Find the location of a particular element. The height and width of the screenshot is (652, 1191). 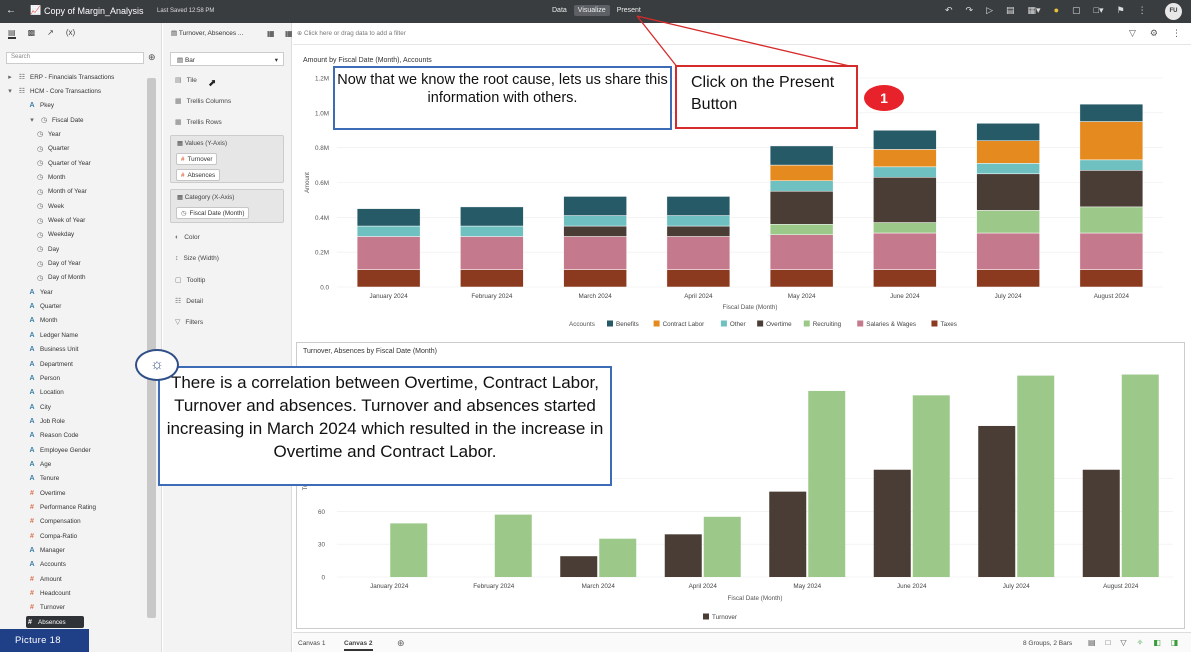

data-element-item: A Location is located at coordinates (45, 393).